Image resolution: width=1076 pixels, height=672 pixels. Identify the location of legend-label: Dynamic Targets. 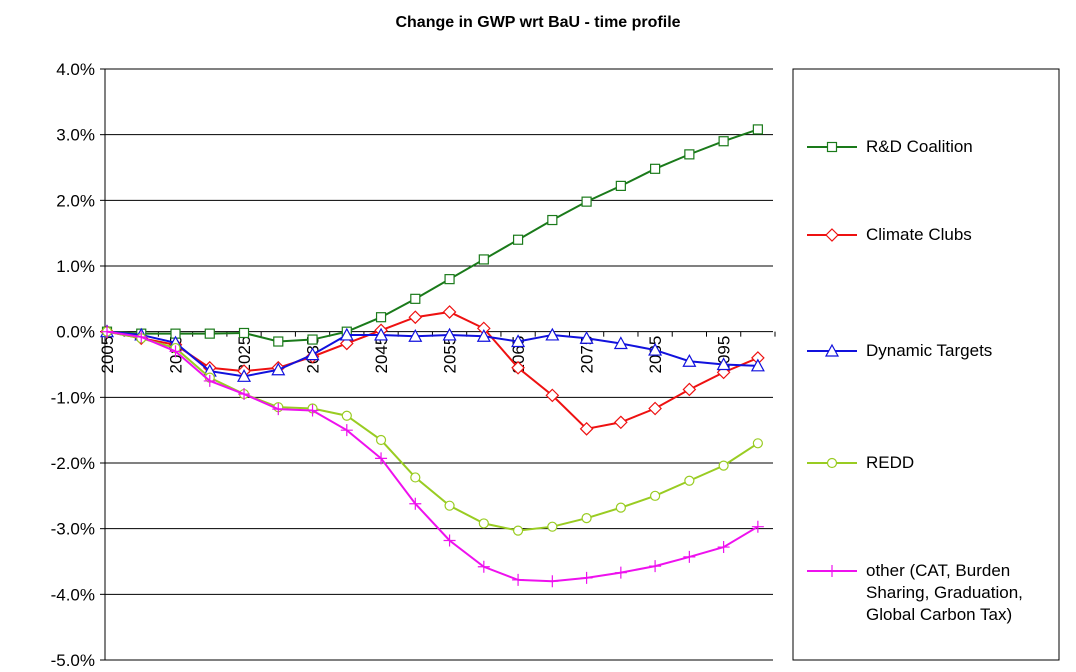
(929, 350).